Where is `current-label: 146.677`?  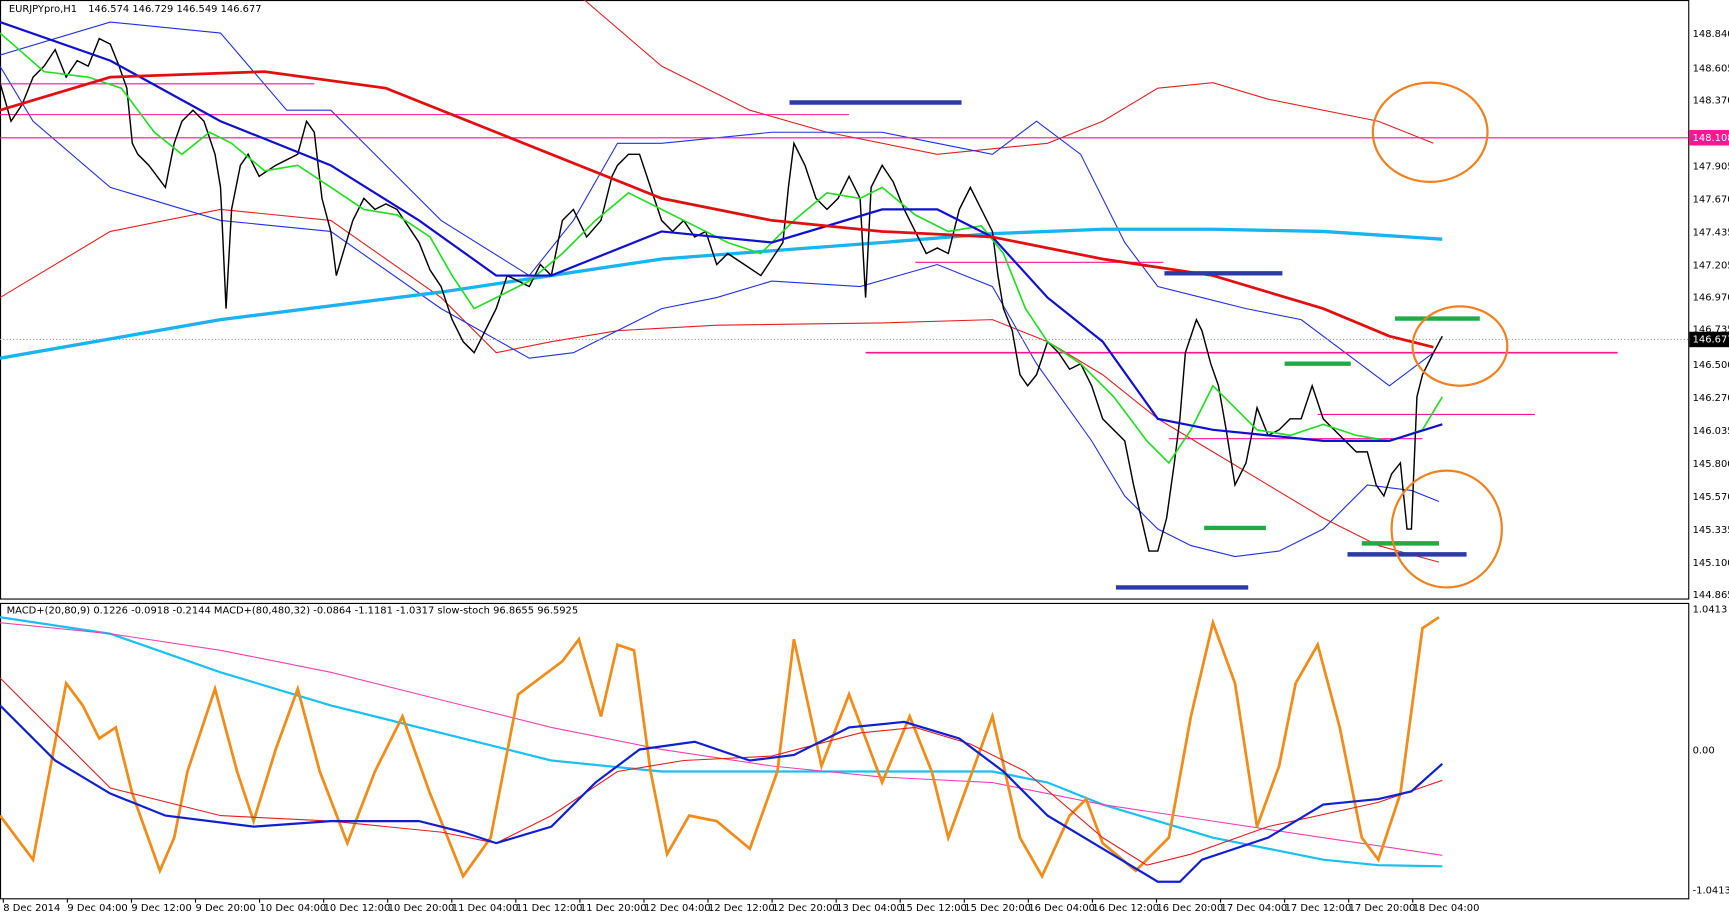
current-label: 146.677 is located at coordinates (1711, 339).